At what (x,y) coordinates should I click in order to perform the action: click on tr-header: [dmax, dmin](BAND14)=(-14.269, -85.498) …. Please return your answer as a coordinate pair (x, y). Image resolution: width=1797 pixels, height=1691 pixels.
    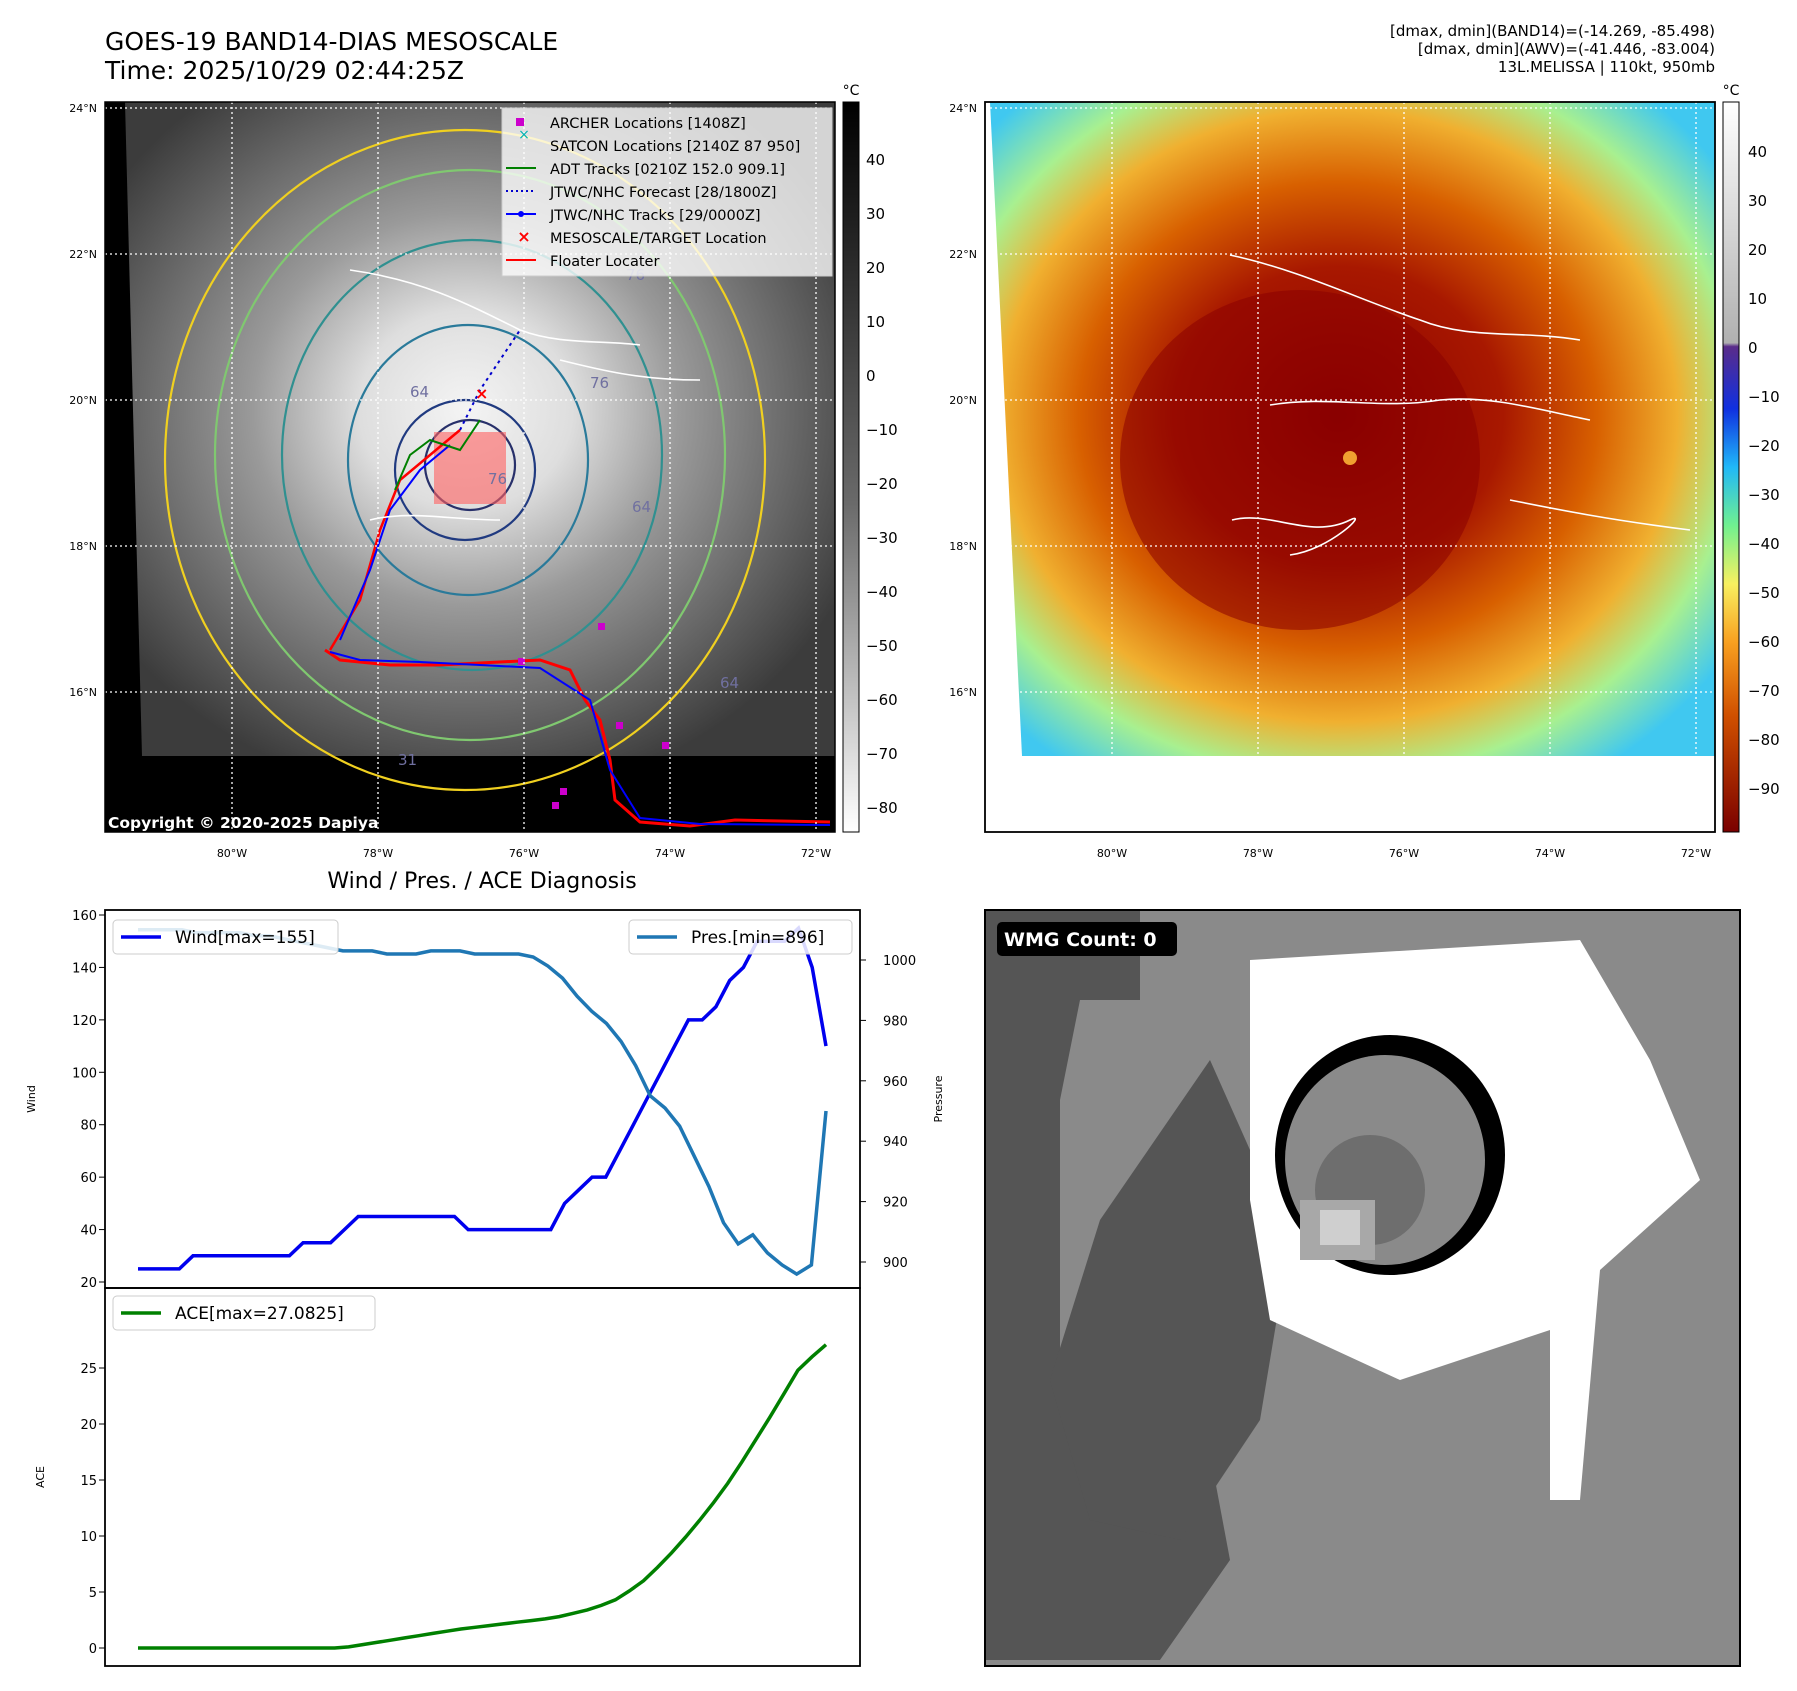
    Looking at the image, I should click on (1465, 49).